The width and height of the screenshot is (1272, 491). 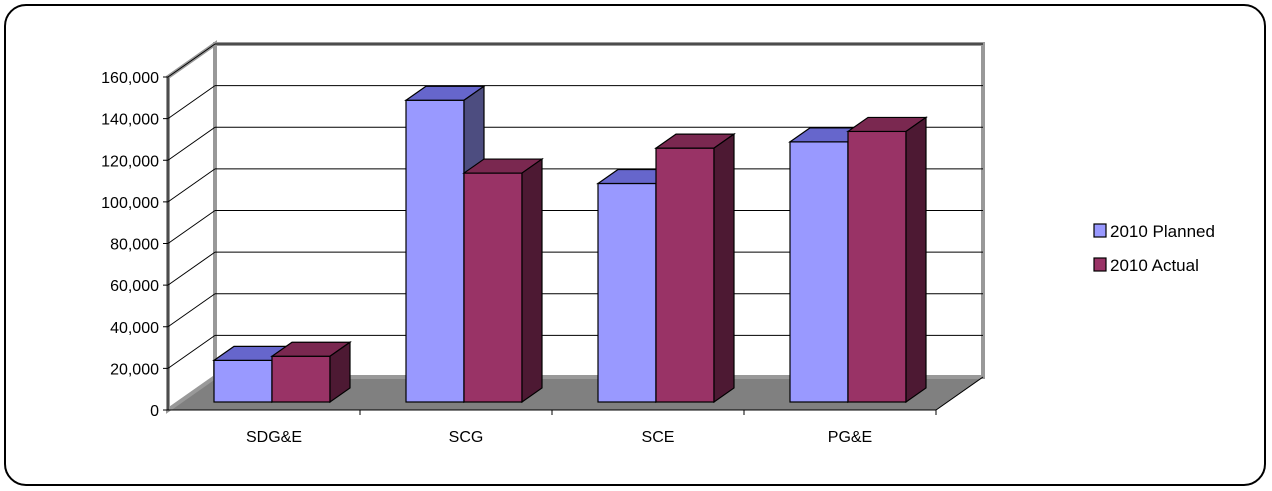 I want to click on x-tick-label: PG&E, so click(x=850, y=437).